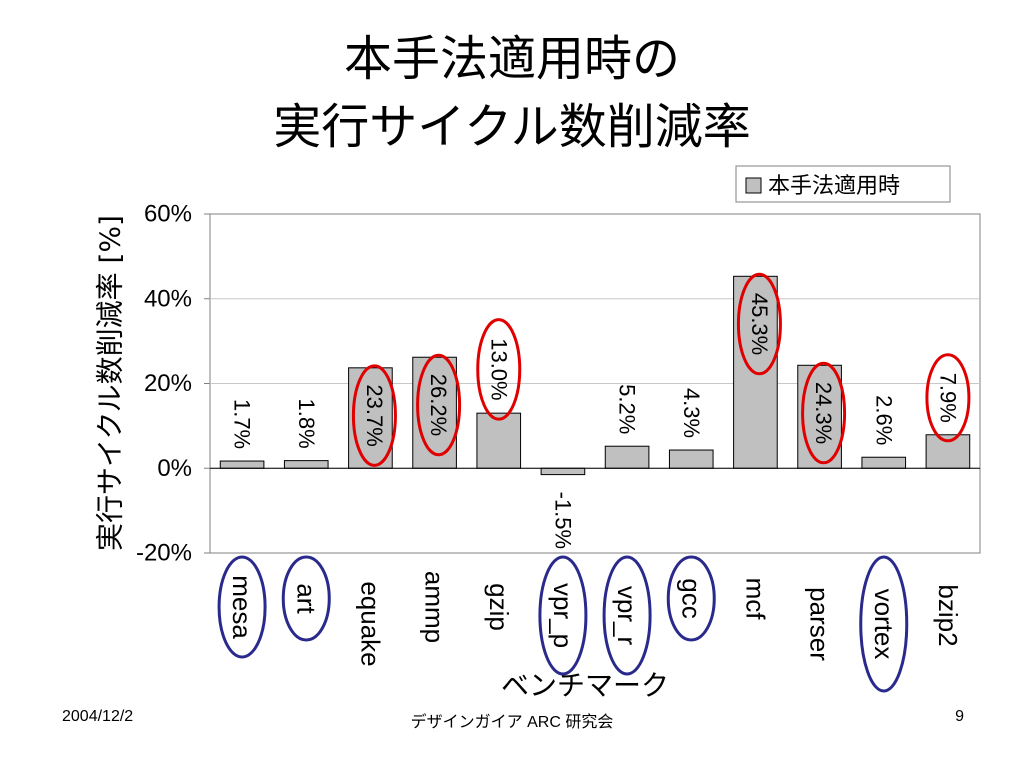 The image size is (1024, 768). I want to click on category-label-art: art, so click(306, 598).